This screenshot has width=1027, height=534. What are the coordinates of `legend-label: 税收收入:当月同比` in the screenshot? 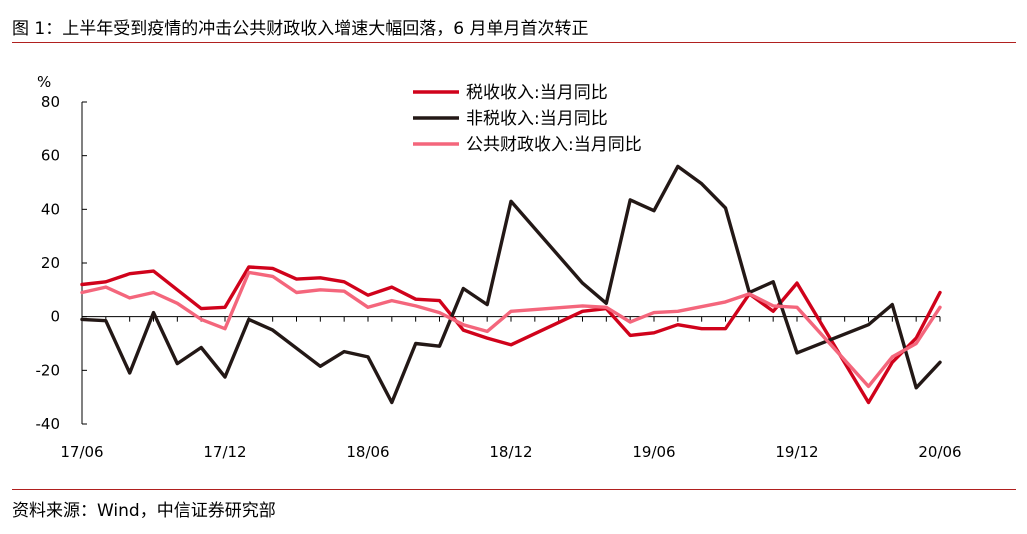 It's located at (537, 93).